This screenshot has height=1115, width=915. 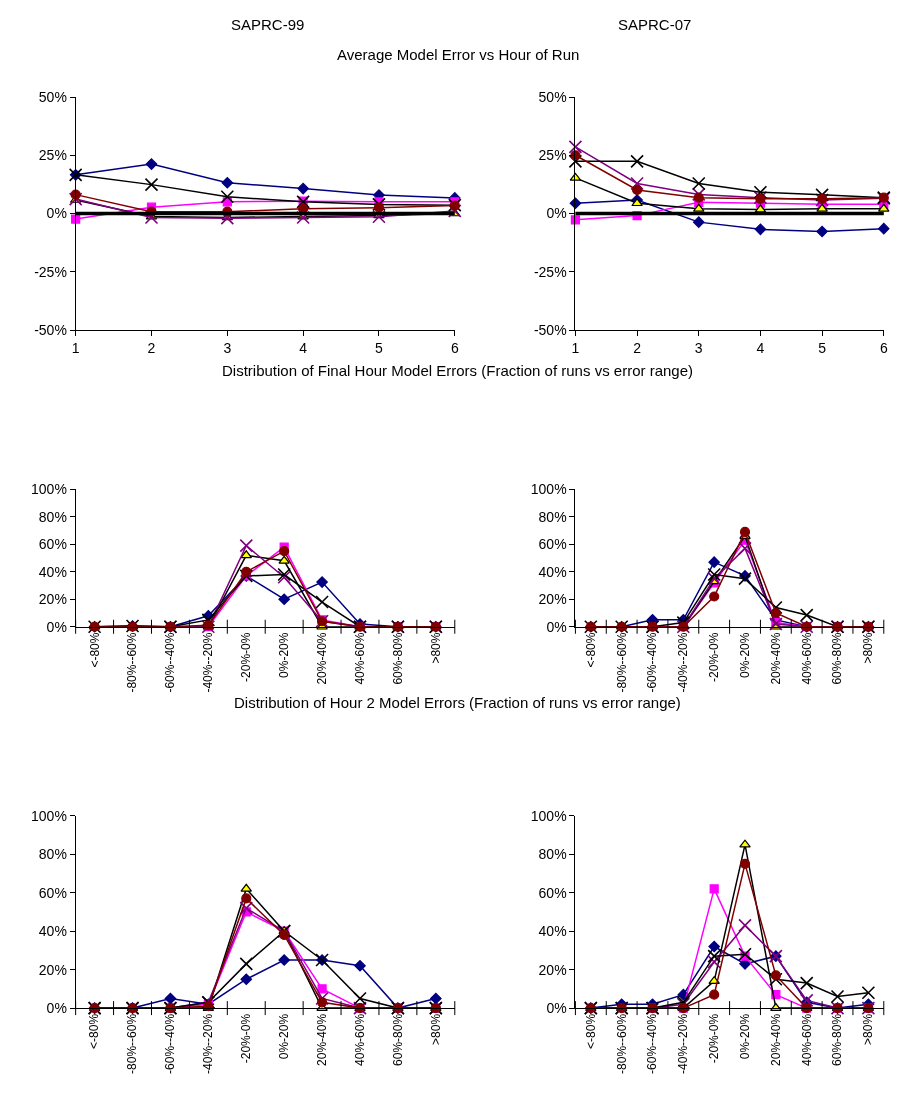 What do you see at coordinates (457, 370) in the screenshot?
I see `chart-subtitle: Distribution of Final Hour Model Errors (Fraction of runs vs error range)` at bounding box center [457, 370].